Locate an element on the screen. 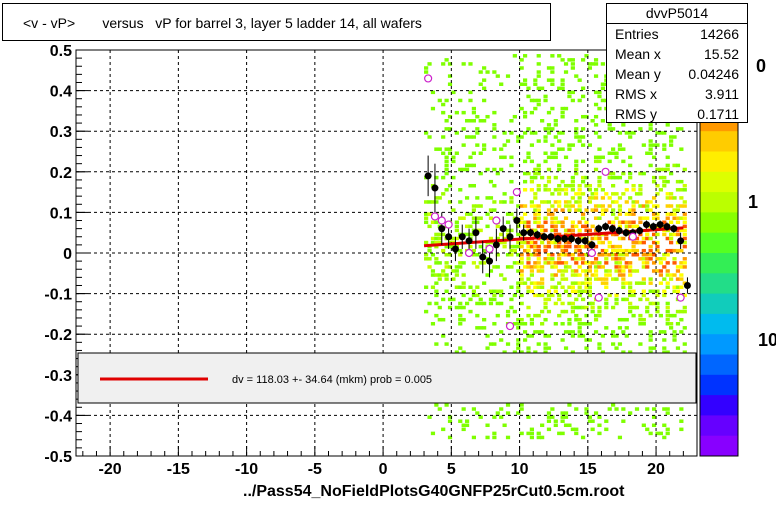  x-tick-label: 5 is located at coordinates (451, 469).